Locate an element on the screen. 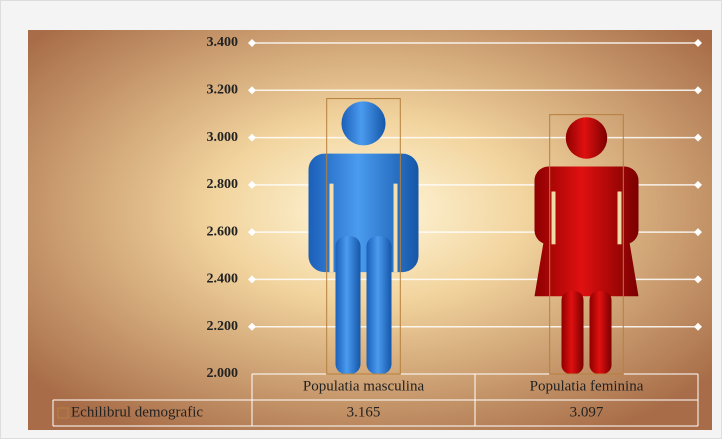  y-tick-label: 2.400 is located at coordinates (223, 279).